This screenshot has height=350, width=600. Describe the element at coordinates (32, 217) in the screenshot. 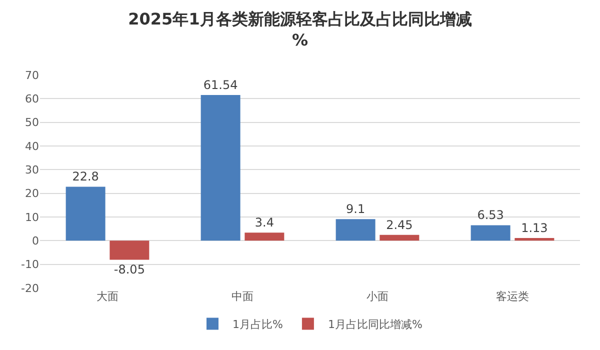

I see `y-tick-label: 10` at that location.